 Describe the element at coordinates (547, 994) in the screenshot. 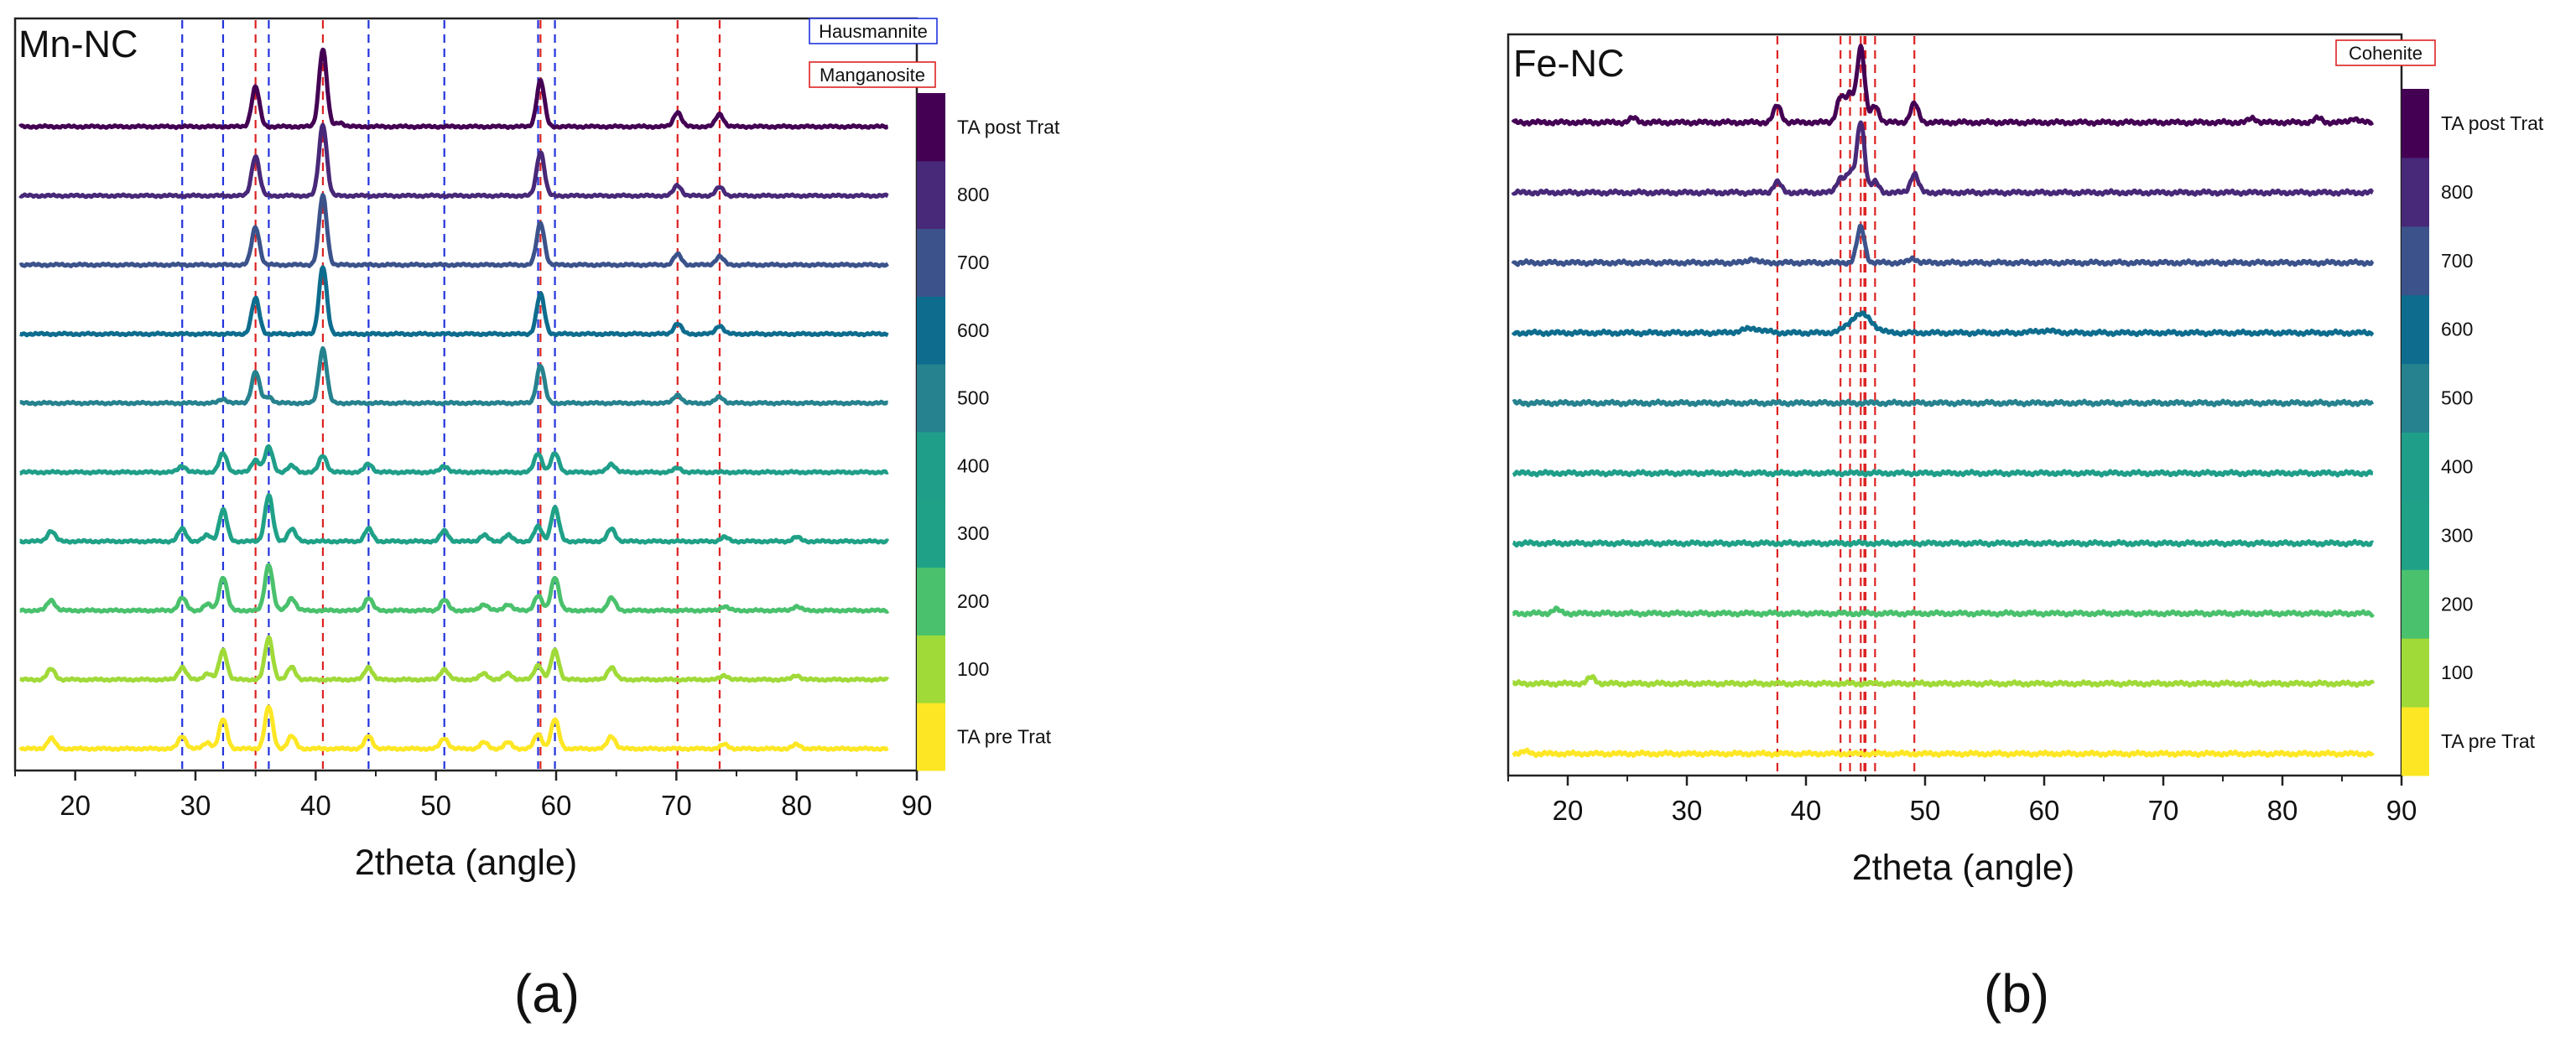

I see `subfigure-label: (a)` at that location.